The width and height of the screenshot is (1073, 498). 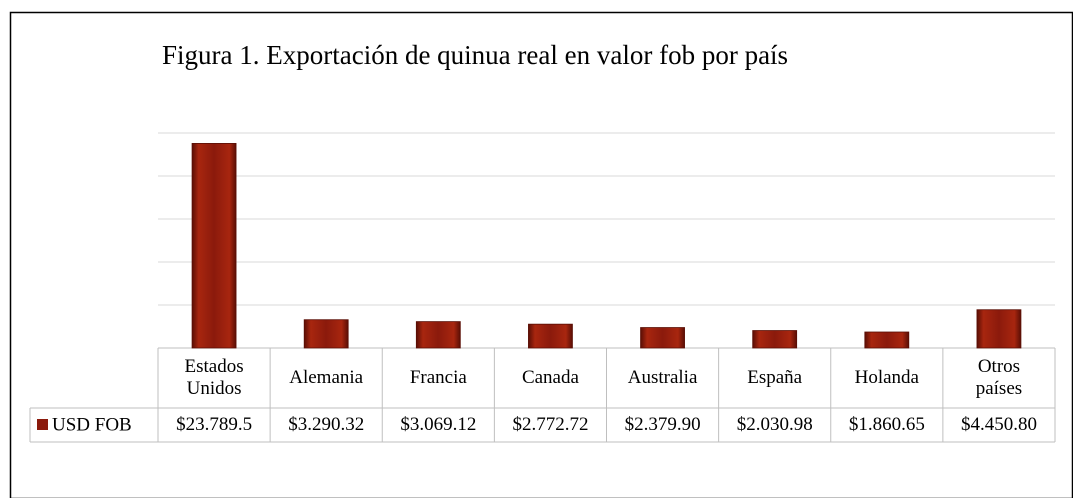 I want to click on x-tick-label-box: España, so click(x=775, y=377).